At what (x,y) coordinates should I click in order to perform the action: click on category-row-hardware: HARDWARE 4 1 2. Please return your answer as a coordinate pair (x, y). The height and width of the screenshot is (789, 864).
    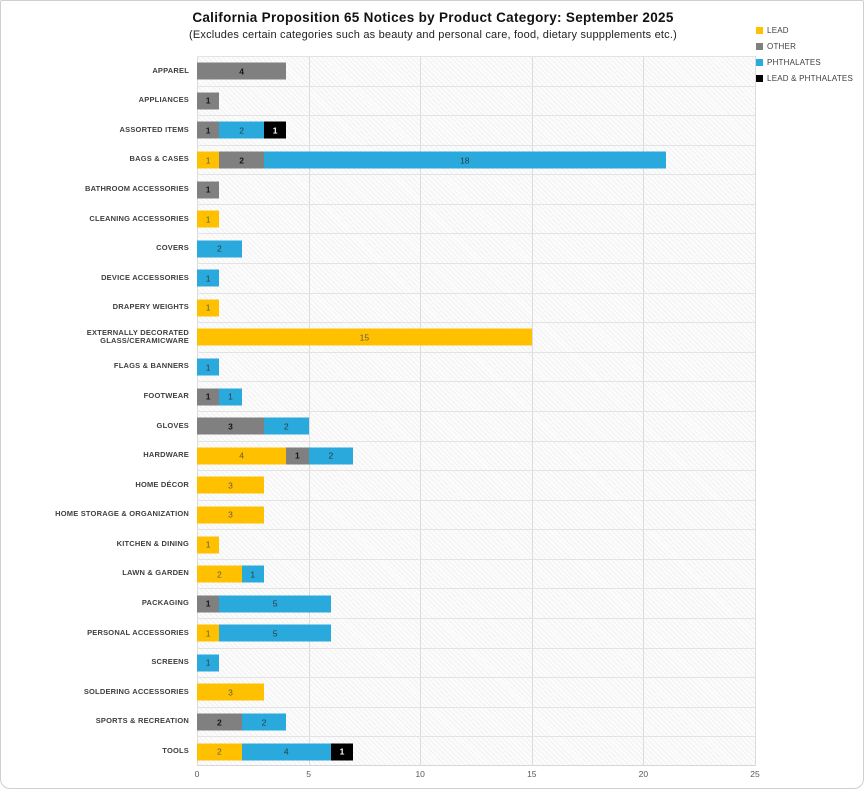
    Looking at the image, I should click on (432, 455).